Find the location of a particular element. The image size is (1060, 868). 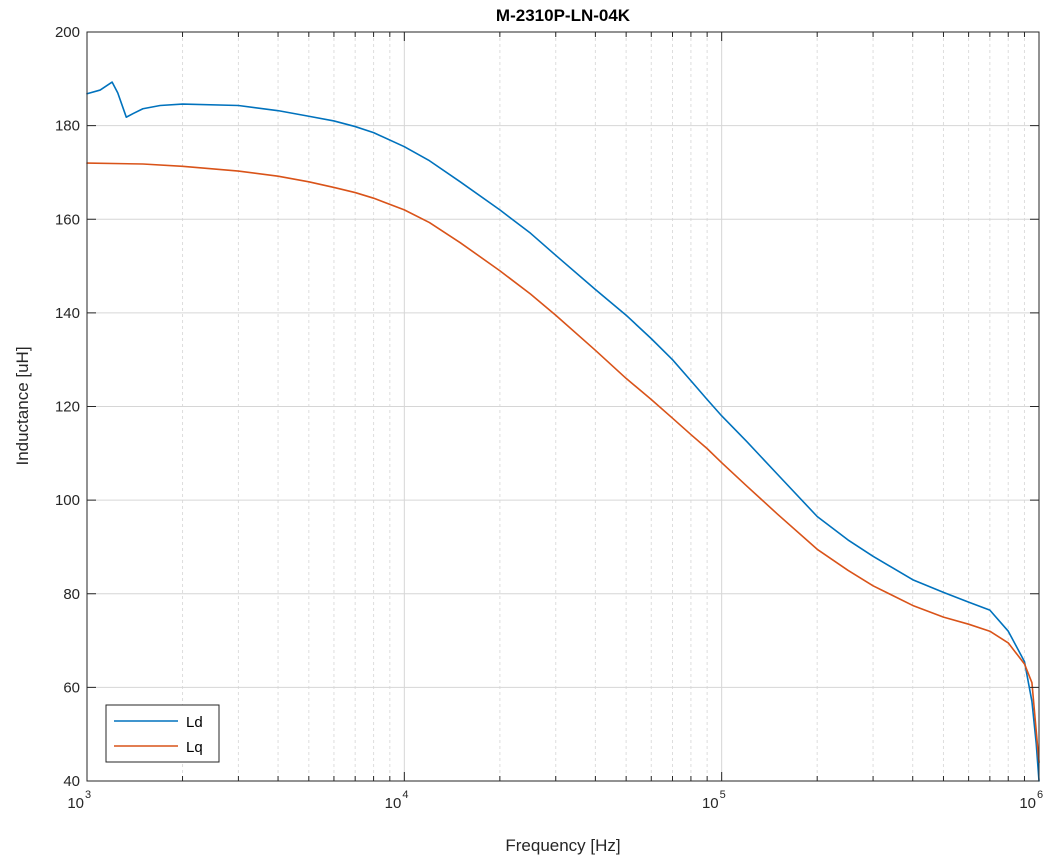

x-tick-label-exponent: 5 is located at coordinates (723, 795).